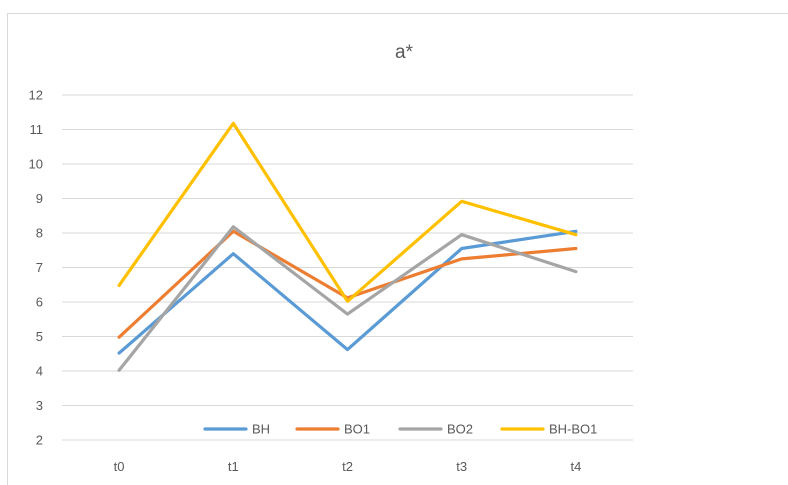 The width and height of the screenshot is (788, 485). I want to click on y-tick-label: 11, so click(37, 129).